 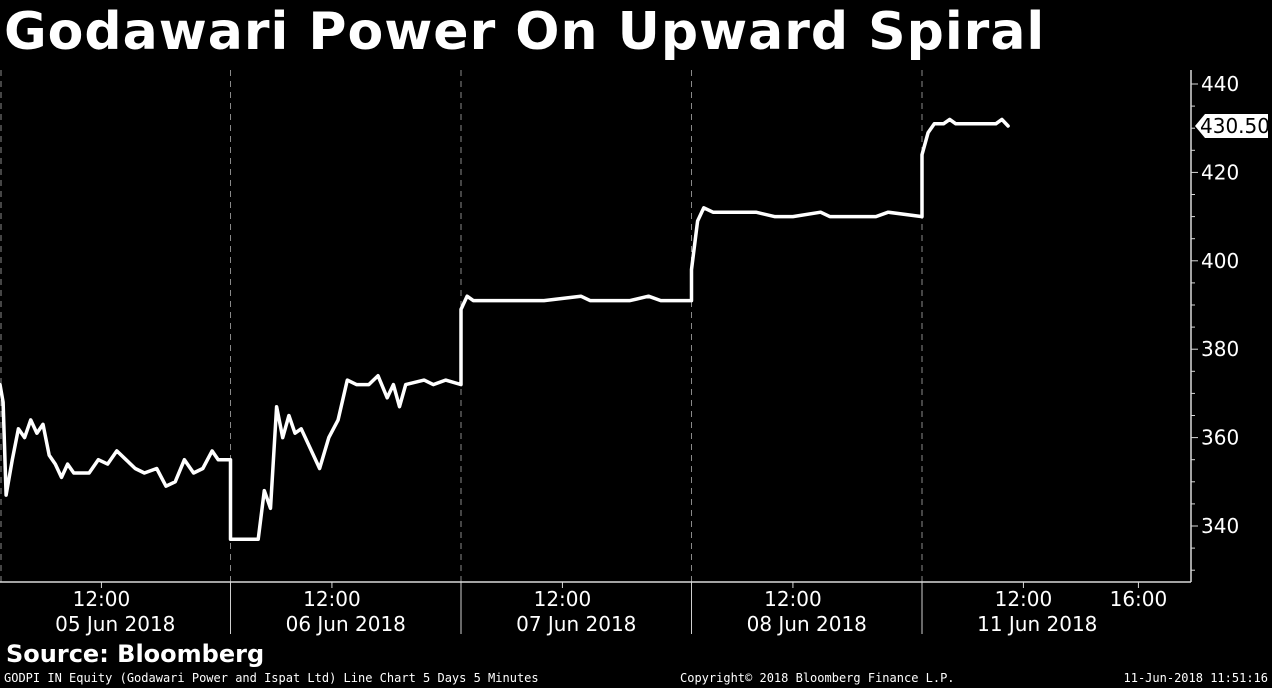 What do you see at coordinates (115, 624) in the screenshot?
I see `x-date-label: 05 Jun 2018` at bounding box center [115, 624].